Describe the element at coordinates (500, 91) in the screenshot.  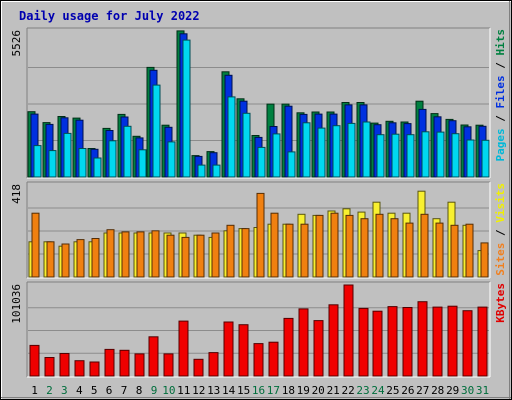
I see `legend-entry: Files` at that location.